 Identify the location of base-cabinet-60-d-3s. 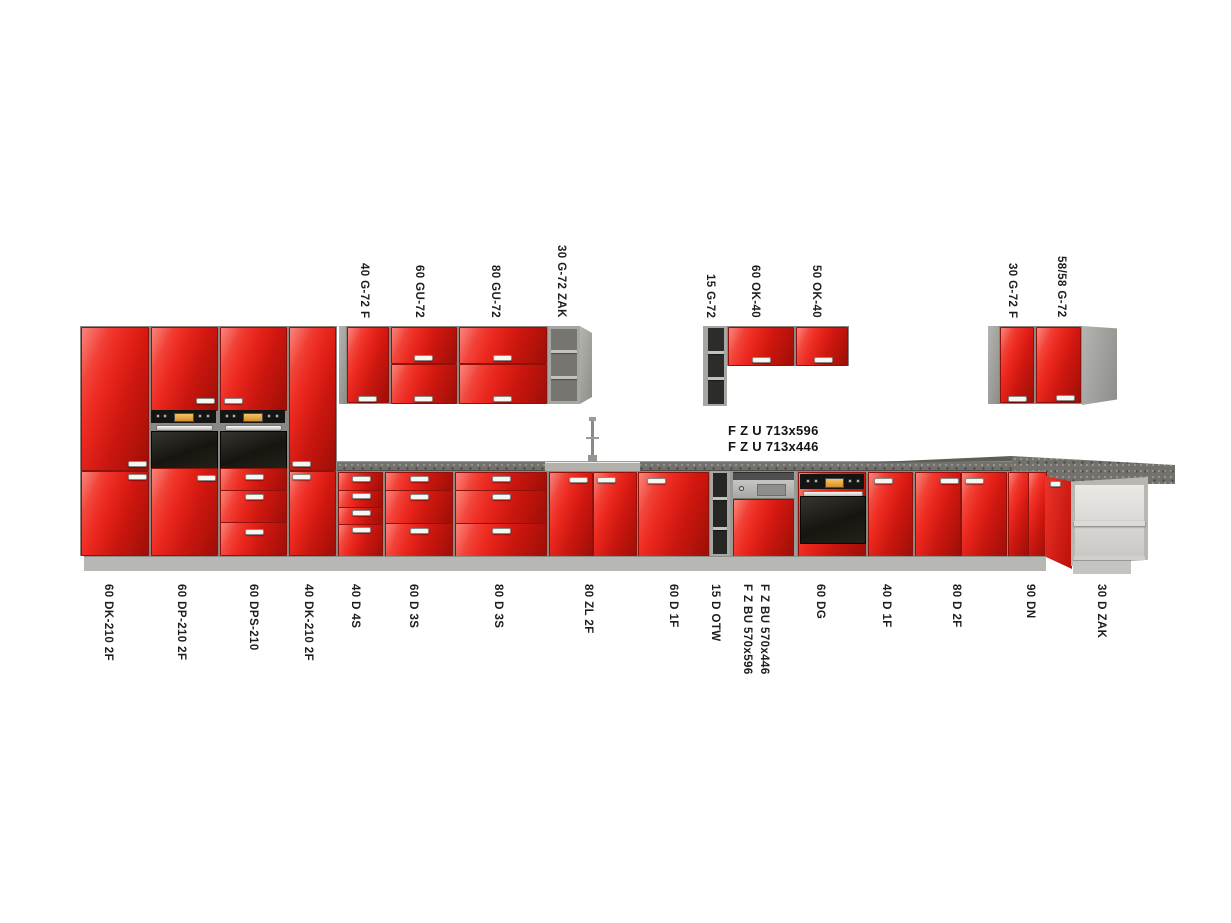
(419, 514).